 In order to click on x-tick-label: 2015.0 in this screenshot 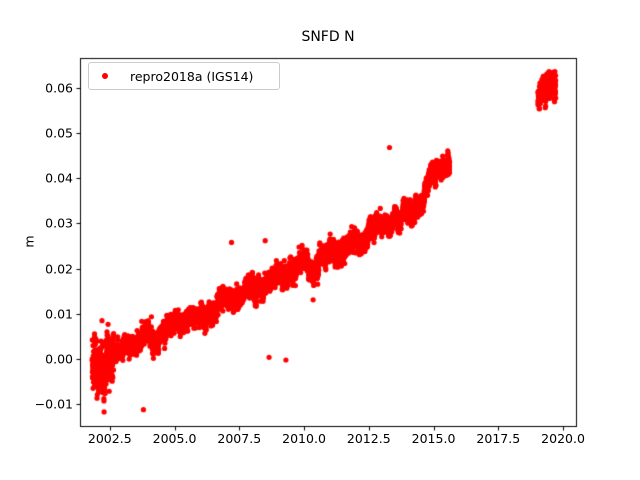, I will do `click(433, 438)`.